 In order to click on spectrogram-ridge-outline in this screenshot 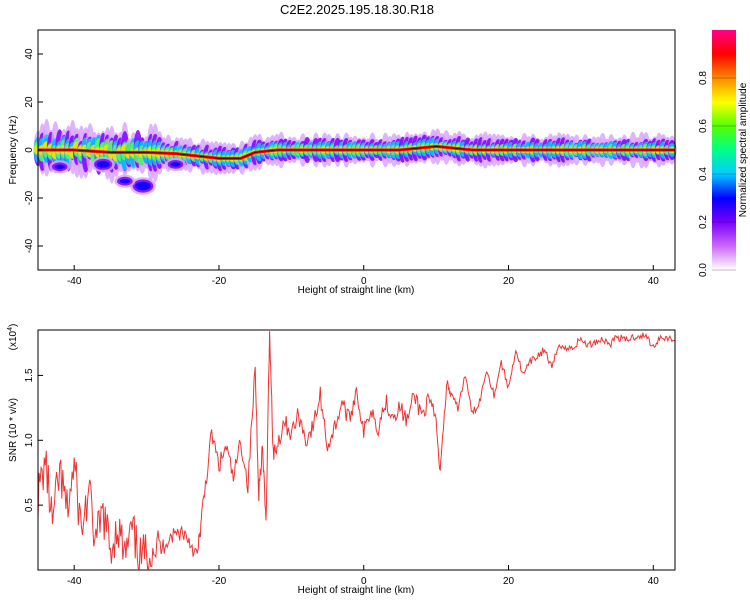, I will do `click(356, 152)`.